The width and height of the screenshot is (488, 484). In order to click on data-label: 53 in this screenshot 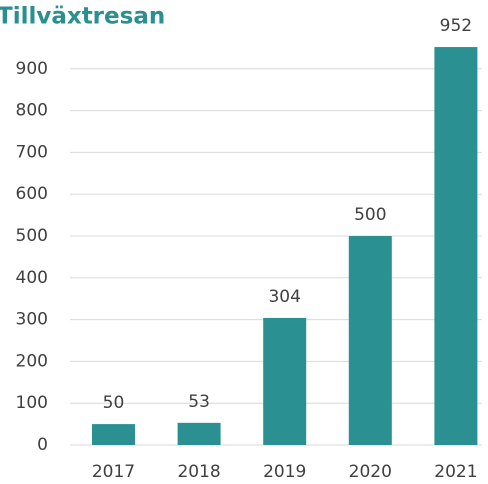, I will do `click(199, 402)`.